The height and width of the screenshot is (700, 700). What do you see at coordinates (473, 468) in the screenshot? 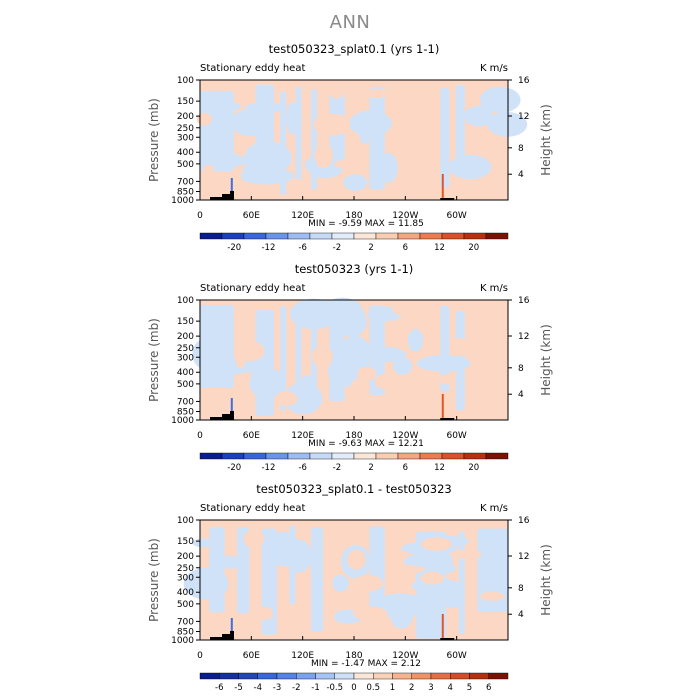
I see `colorbar-label: 20` at bounding box center [473, 468].